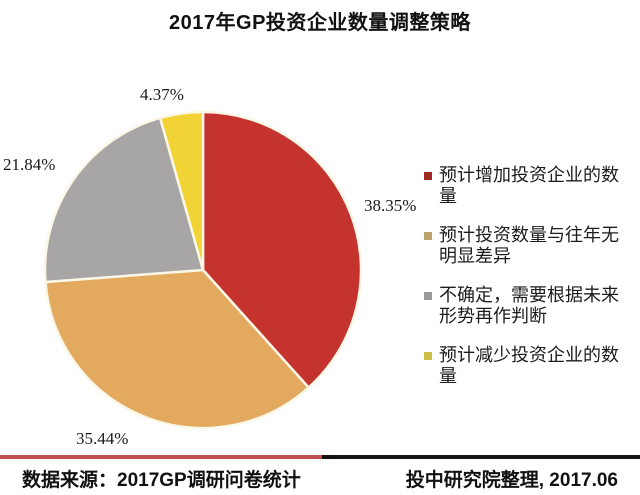 The height and width of the screenshot is (495, 640). What do you see at coordinates (161, 480) in the screenshot?
I see `footer-source: 数据来源：2017GP调研问卷统计` at bounding box center [161, 480].